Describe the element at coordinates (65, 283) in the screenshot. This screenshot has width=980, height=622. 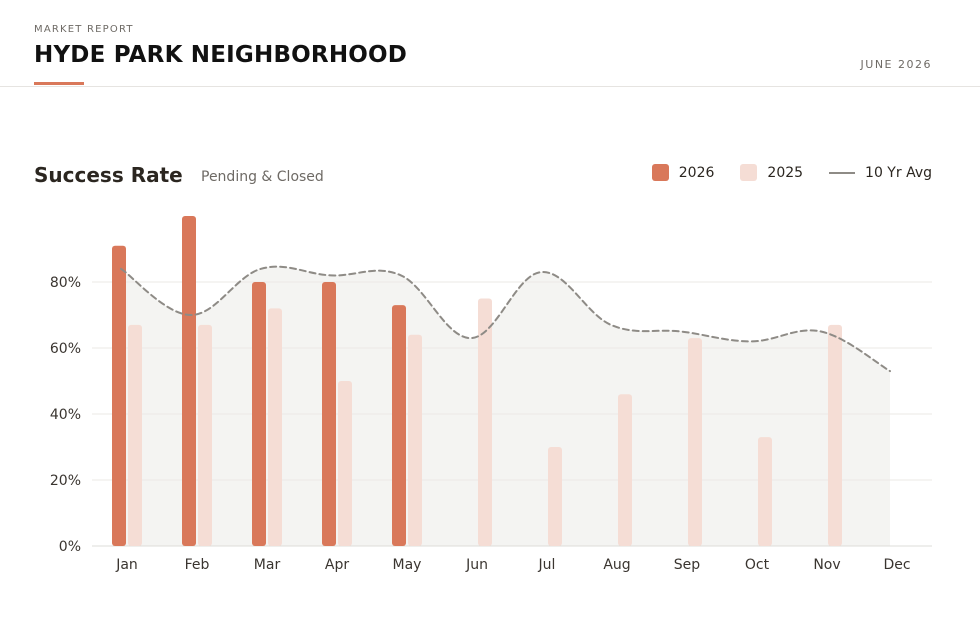
I see `y-tick-label: 80%` at that location.